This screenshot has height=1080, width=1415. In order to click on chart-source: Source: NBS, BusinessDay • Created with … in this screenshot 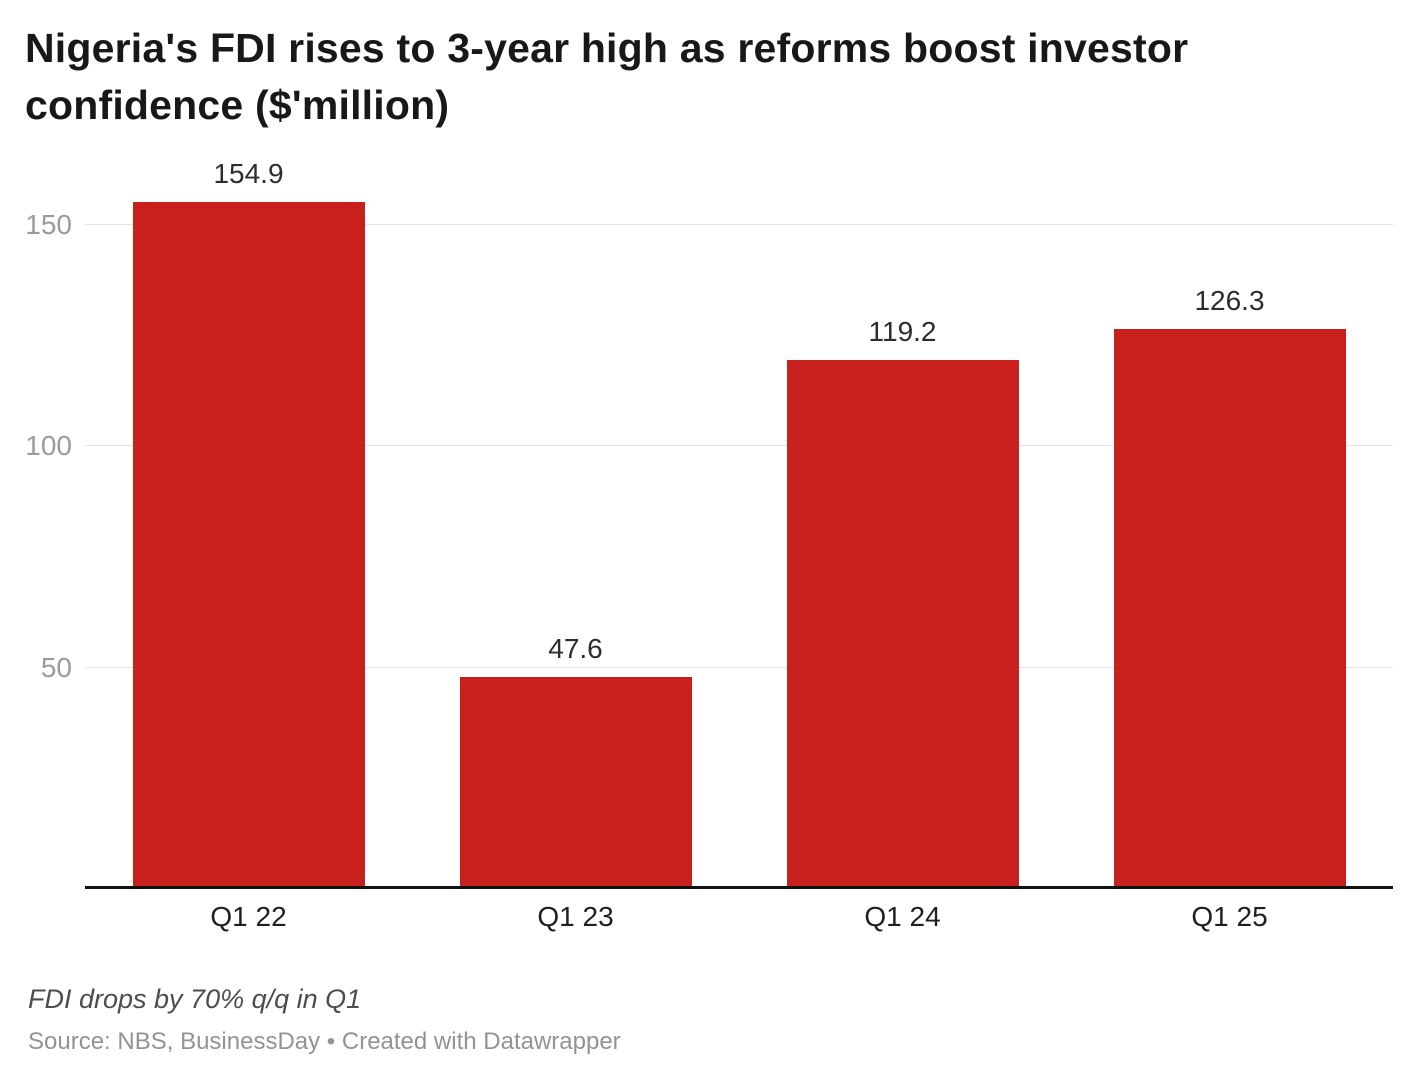, I will do `click(324, 1041)`.